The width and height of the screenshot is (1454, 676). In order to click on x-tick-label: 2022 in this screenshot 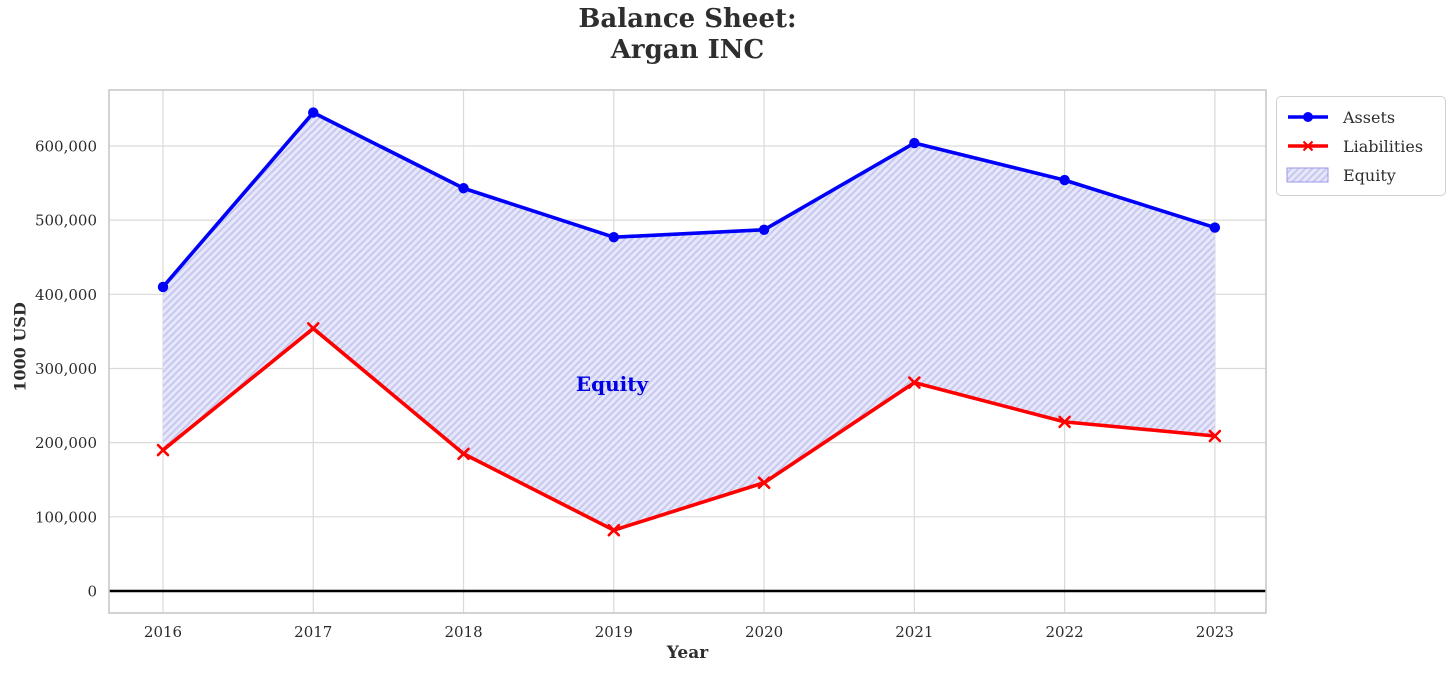, I will do `click(1065, 632)`.